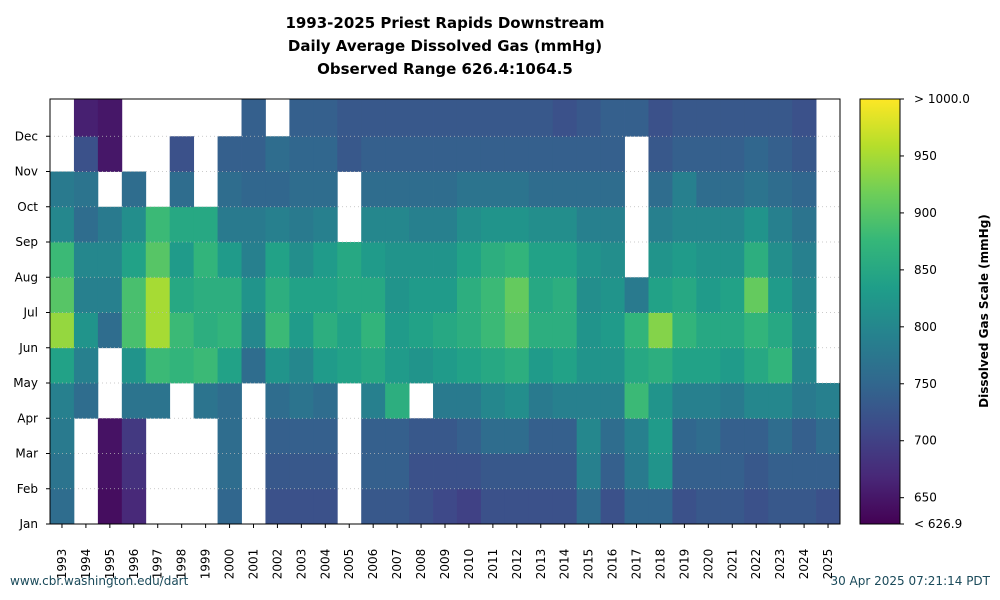 The image size is (1000, 600). What do you see at coordinates (925, 270) in the screenshot?
I see `colorbar-tick-label-5: 850` at bounding box center [925, 270].